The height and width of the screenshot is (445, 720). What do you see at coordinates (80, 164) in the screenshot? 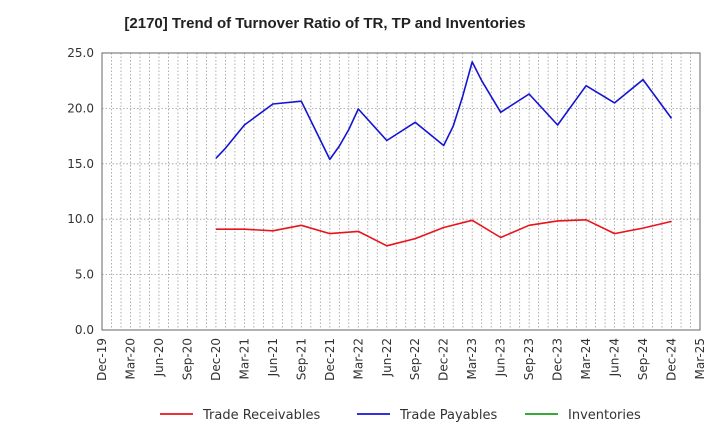
I see `y-tick-label: 15.0` at bounding box center [80, 164].